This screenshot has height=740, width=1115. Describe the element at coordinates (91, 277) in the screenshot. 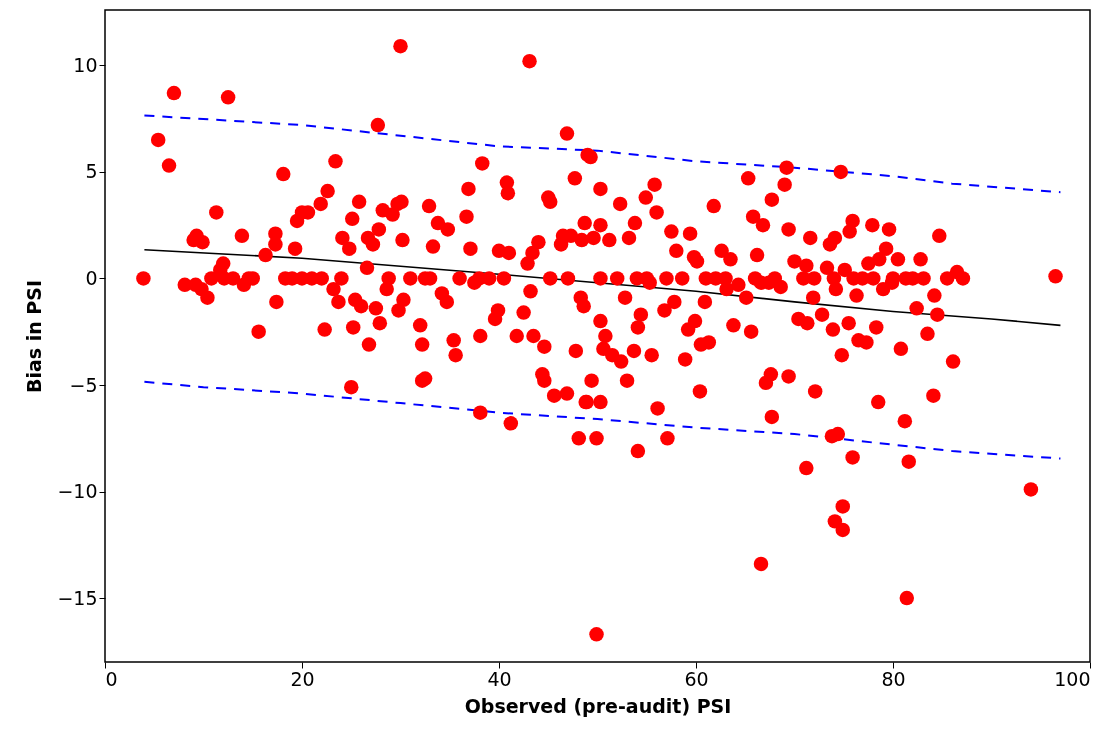

I see `y-tick-label: 0` at that location.